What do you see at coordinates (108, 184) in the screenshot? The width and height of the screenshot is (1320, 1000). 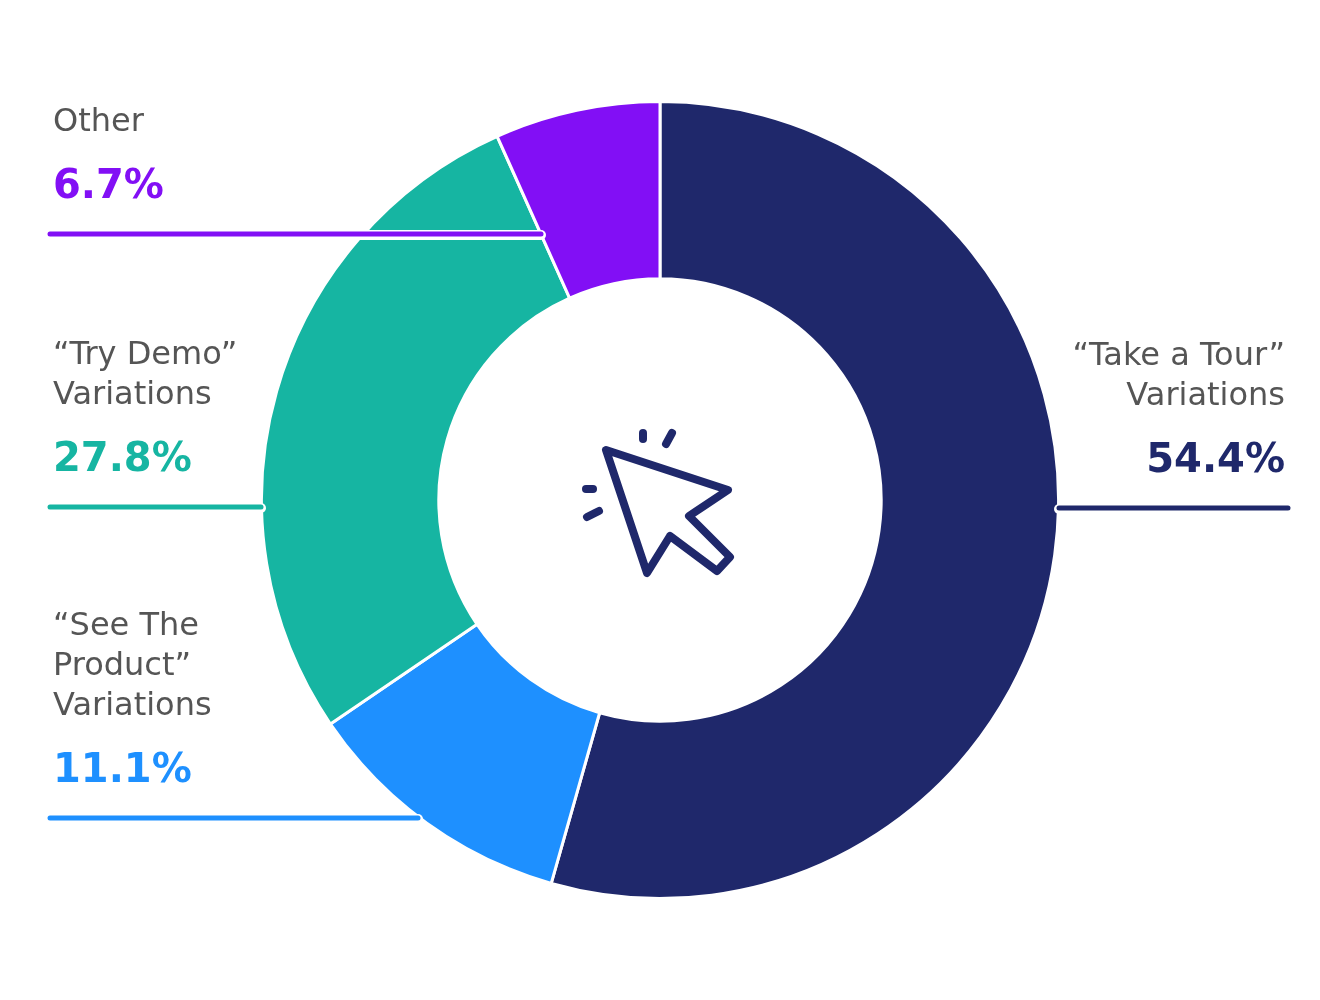 I see `data-label: 6.7%` at bounding box center [108, 184].